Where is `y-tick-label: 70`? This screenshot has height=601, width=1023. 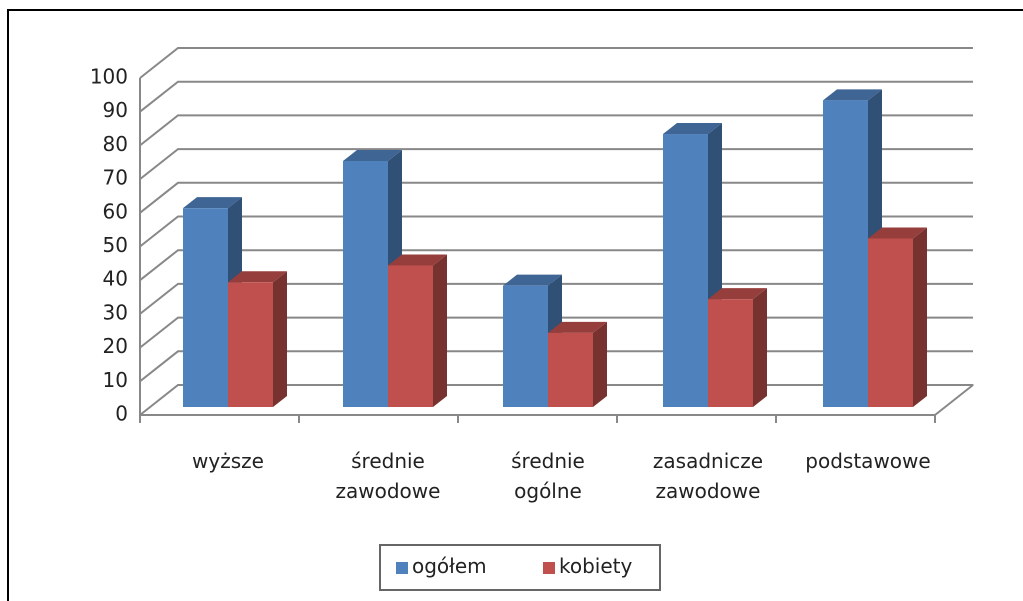
y-tick-label: 70 is located at coordinates (115, 178).